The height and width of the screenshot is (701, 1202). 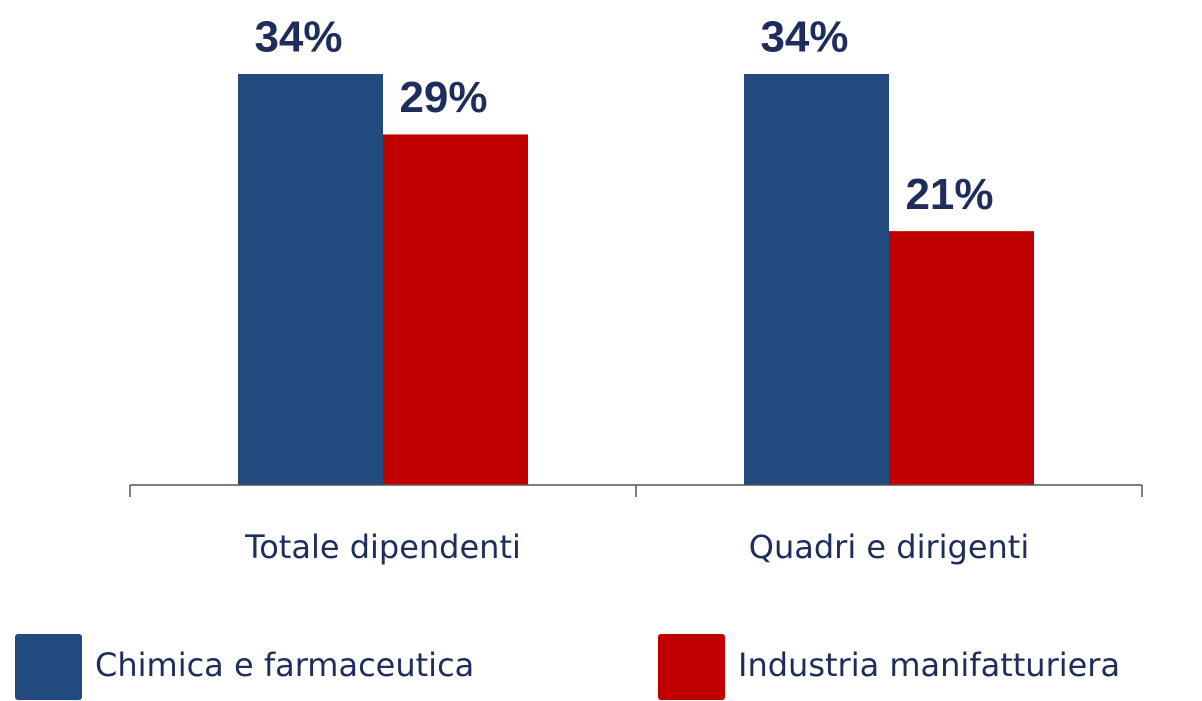 I want to click on x-tick-label: Quadri e dirigenti, so click(x=889, y=547).